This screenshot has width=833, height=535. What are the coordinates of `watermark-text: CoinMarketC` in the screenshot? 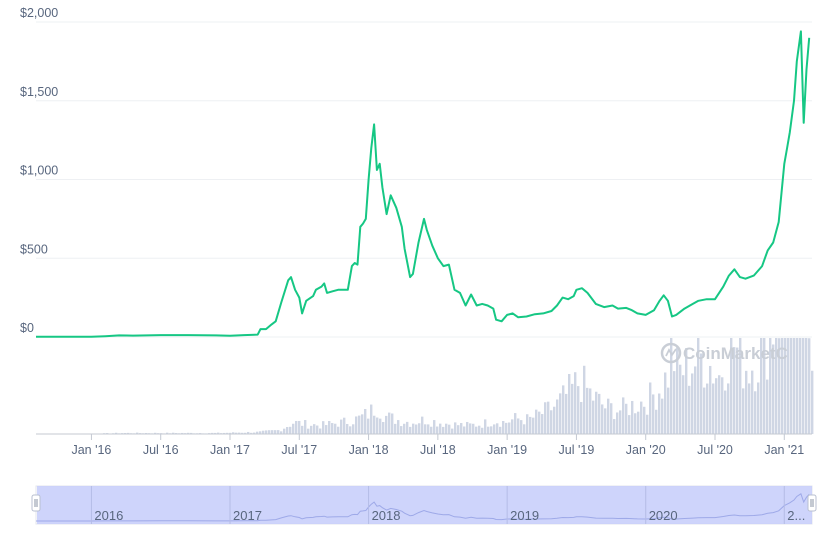 It's located at (735, 353).